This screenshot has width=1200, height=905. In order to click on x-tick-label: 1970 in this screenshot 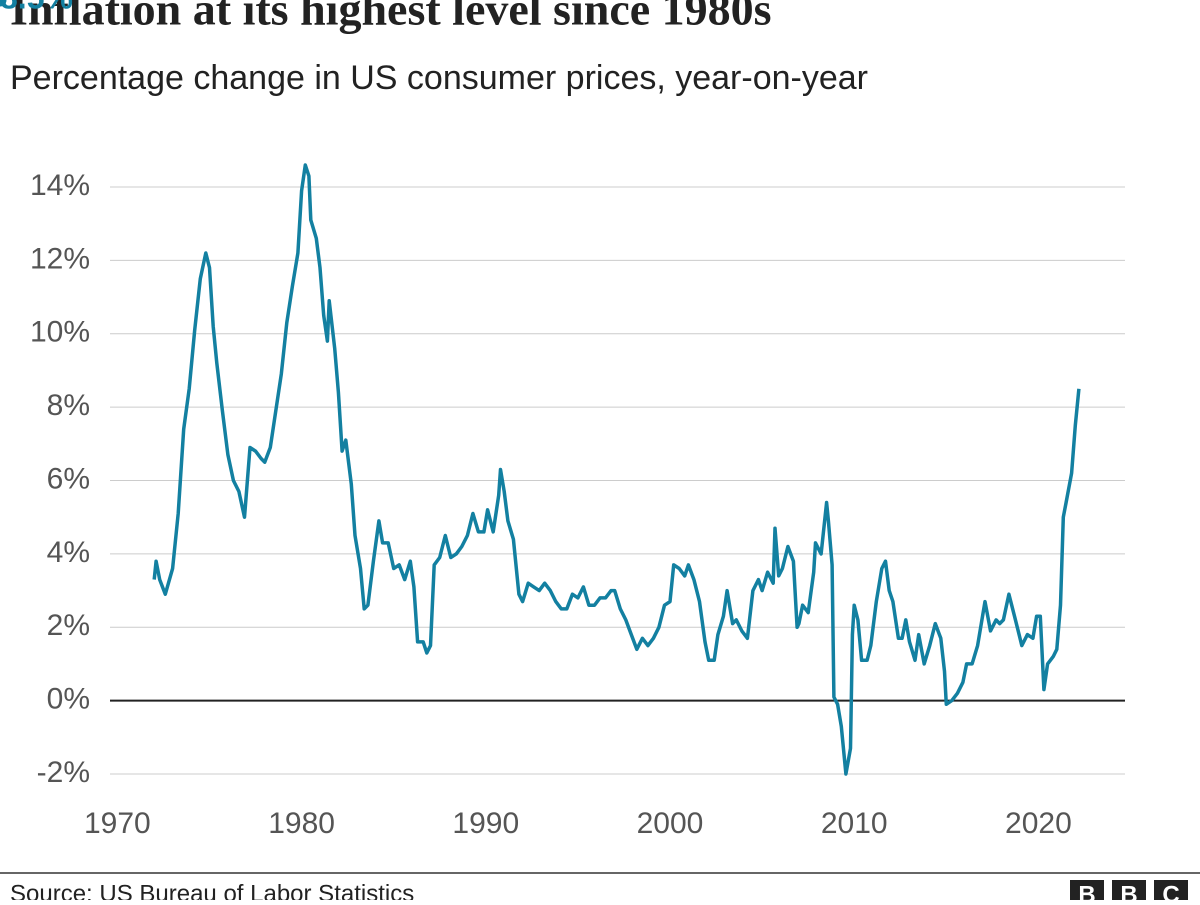, I will do `click(117, 823)`.